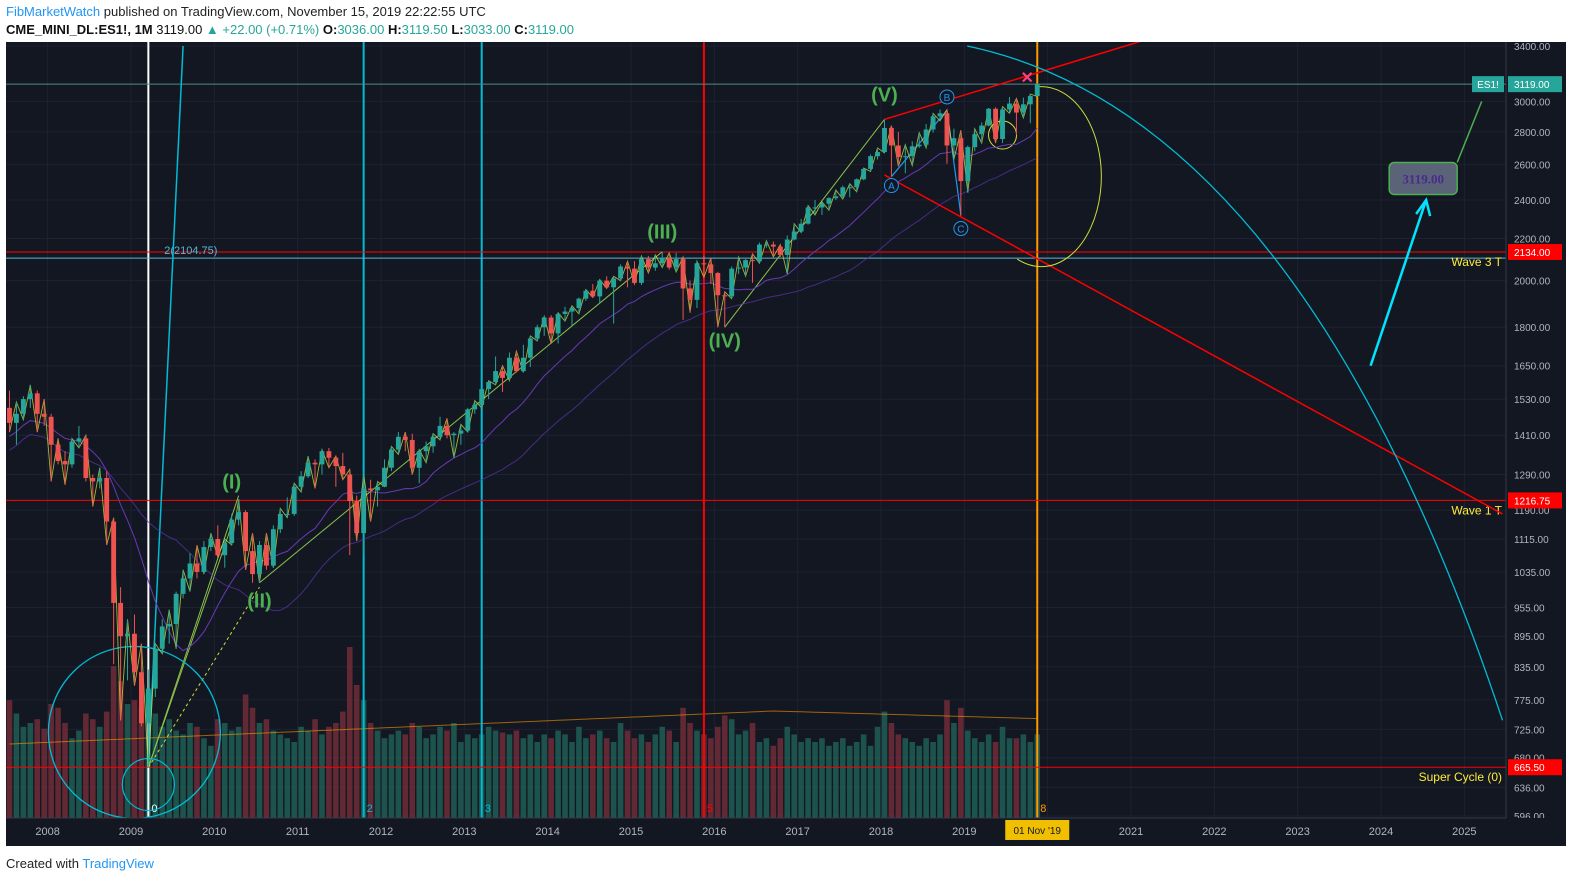 This screenshot has width=1588, height=892. What do you see at coordinates (214, 832) in the screenshot?
I see `x-tick-label: 2010` at bounding box center [214, 832].